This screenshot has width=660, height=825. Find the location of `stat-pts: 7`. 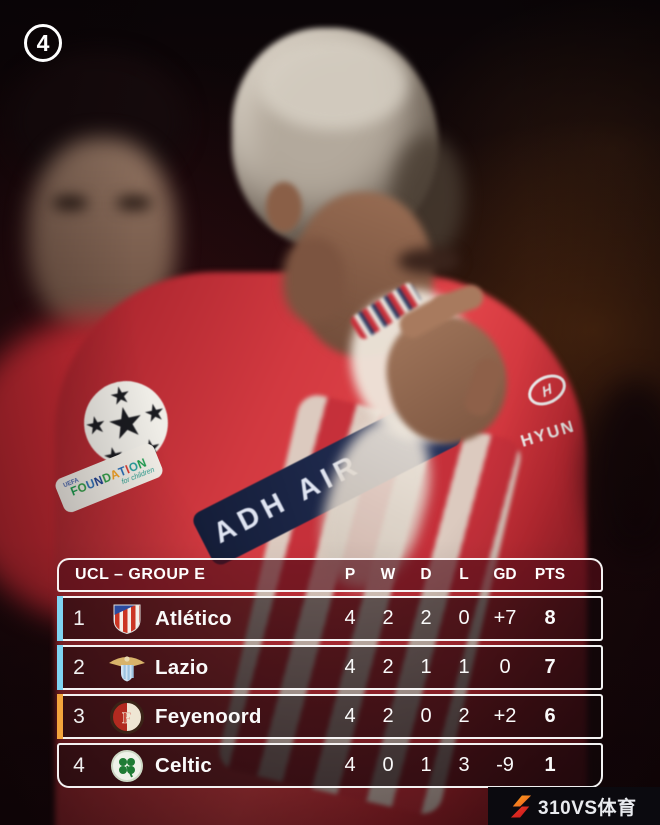

stat-pts: 7 is located at coordinates (550, 667).